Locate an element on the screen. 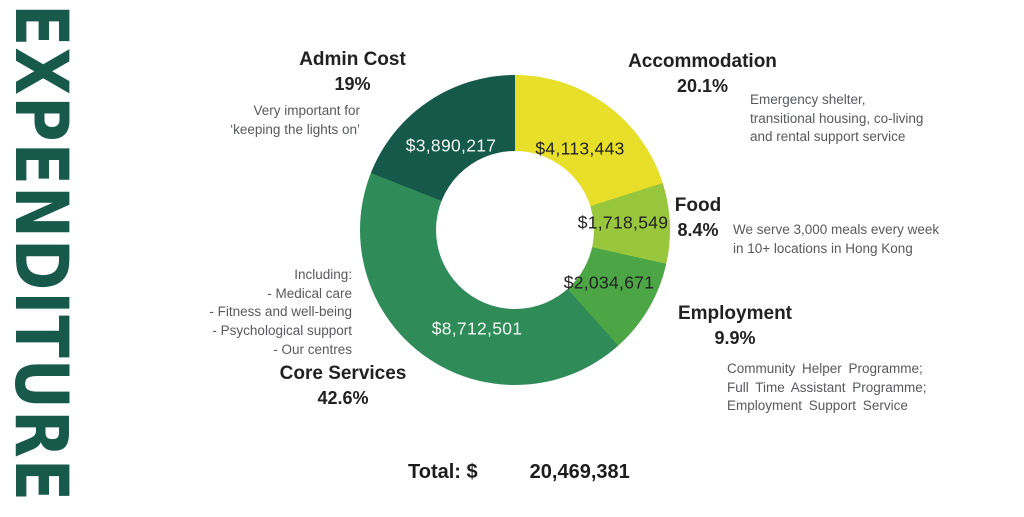 This screenshot has height=517, width=1024. category-employment: Employment 9.9% is located at coordinates (735, 326).